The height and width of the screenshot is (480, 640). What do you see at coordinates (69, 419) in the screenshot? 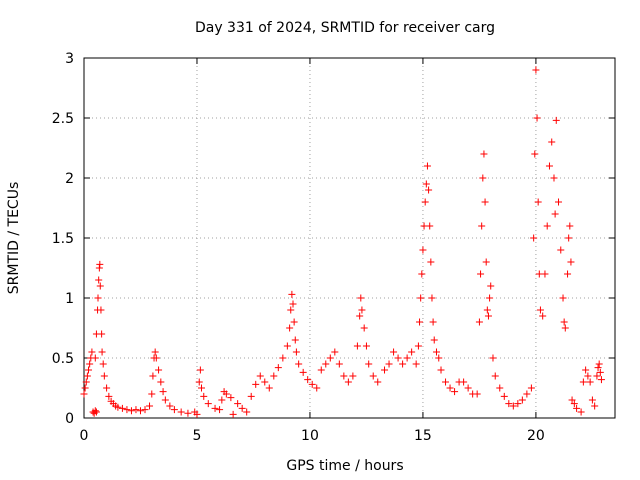
I see `y-tick-label: 0` at bounding box center [69, 419].